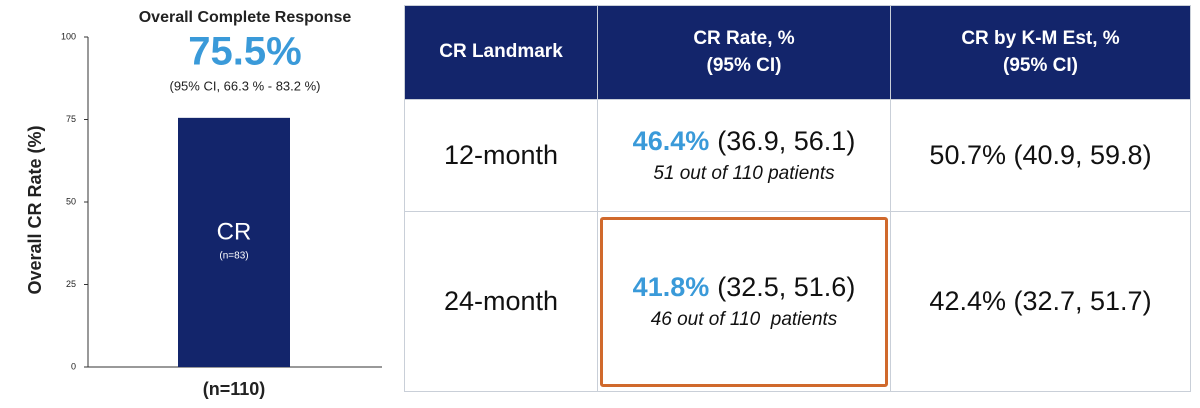 This screenshot has height=408, width=1200. What do you see at coordinates (744, 173) in the screenshot?
I see `cr-rate-note: 51 out of 110 patients` at bounding box center [744, 173].